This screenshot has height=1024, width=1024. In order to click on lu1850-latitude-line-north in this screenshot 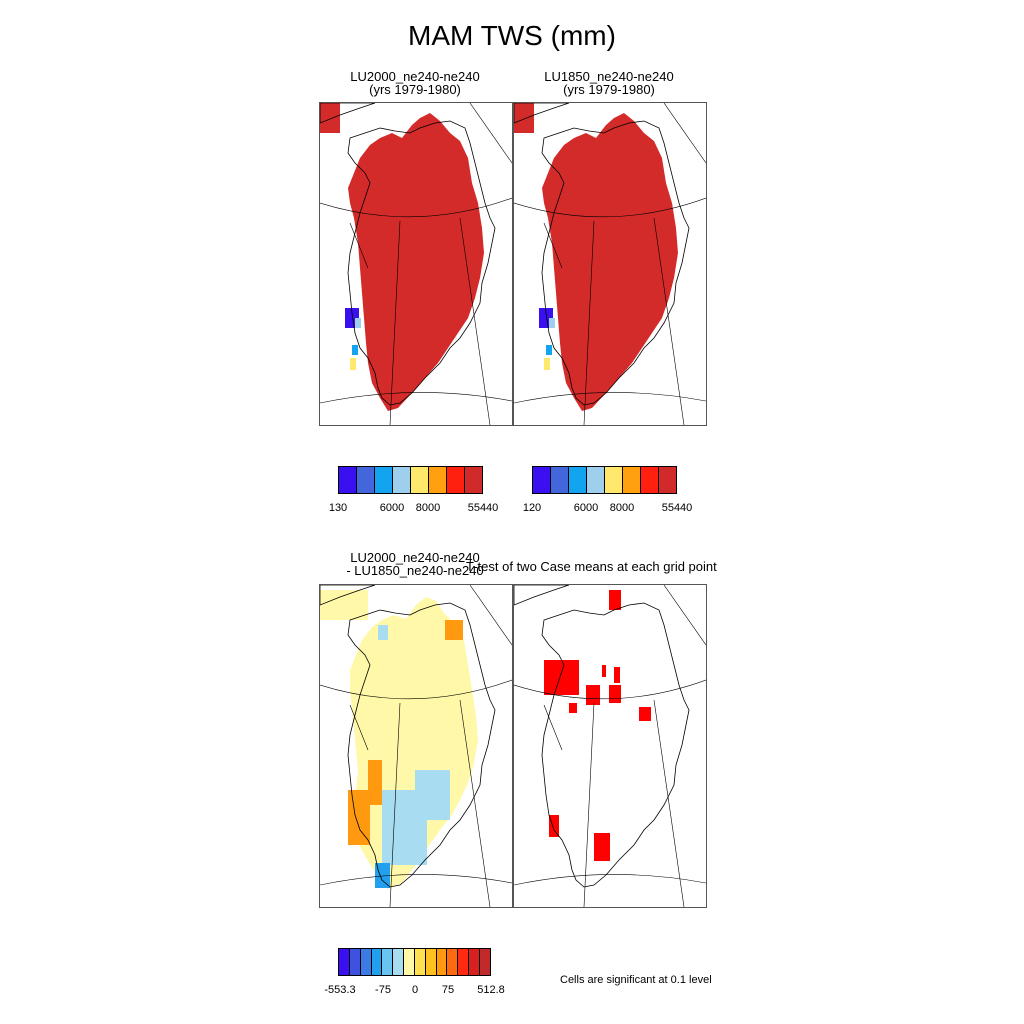, I will do `click(610, 207)`.